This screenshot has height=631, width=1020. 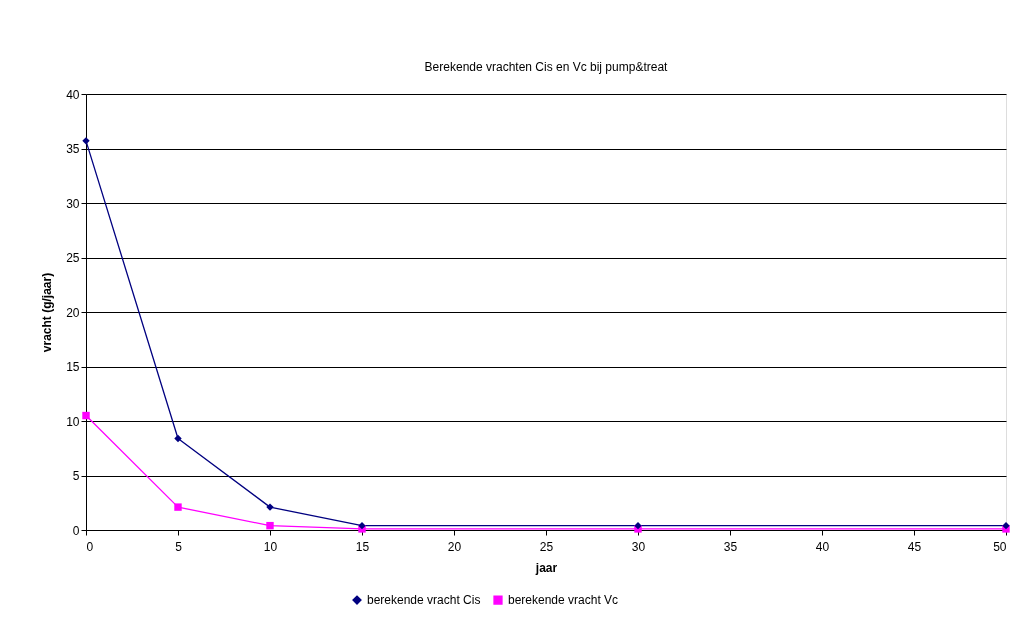 I want to click on y-tick-label: 10, so click(x=73, y=421).